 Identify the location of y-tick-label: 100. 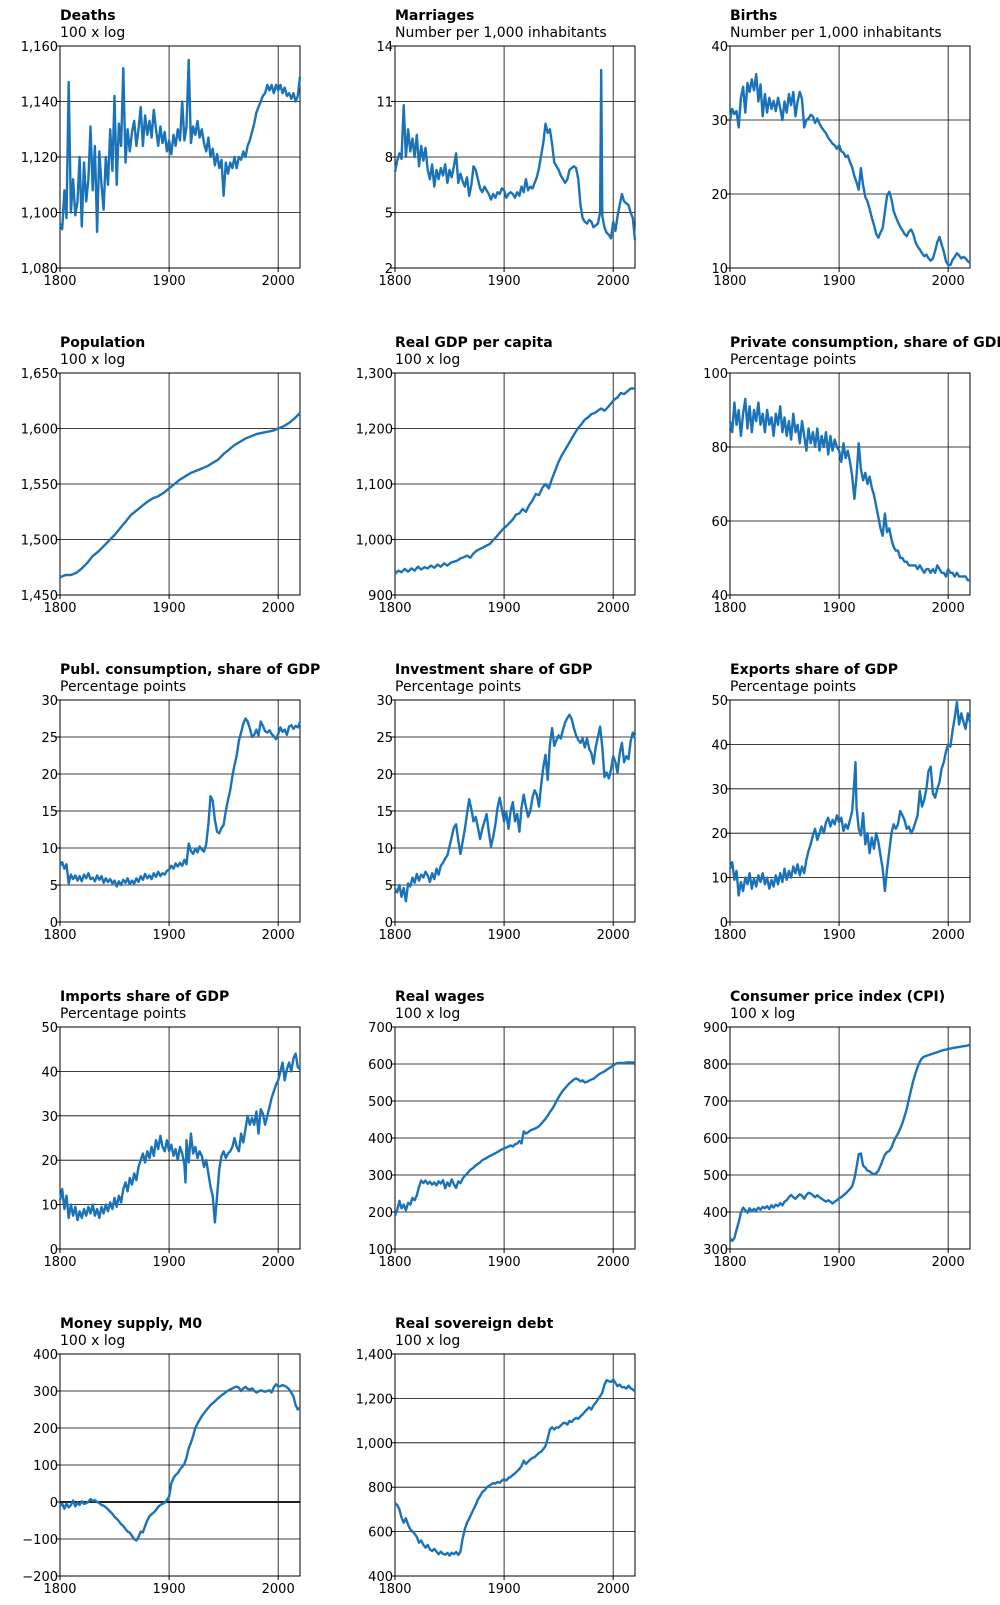
(45, 1466).